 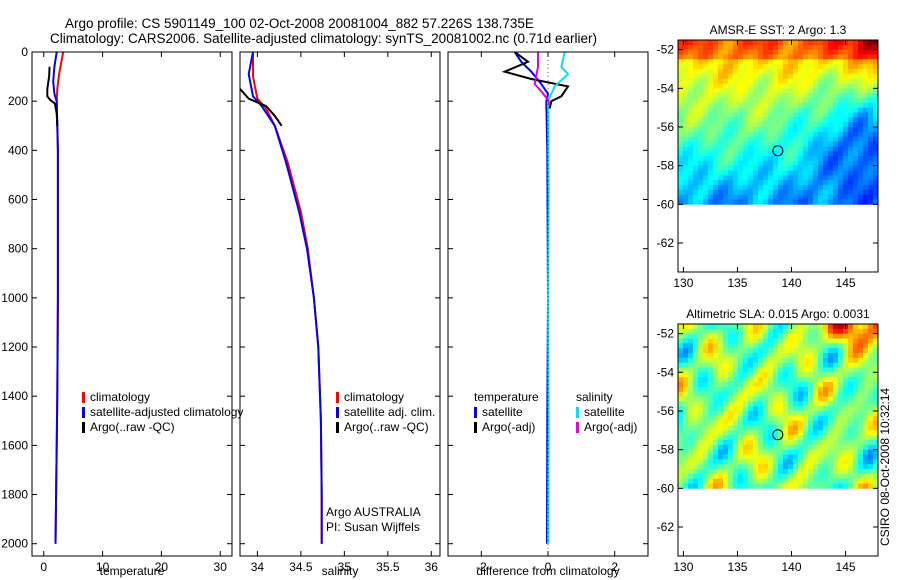 I want to click on x-tick-label: -2, so click(x=481, y=567).